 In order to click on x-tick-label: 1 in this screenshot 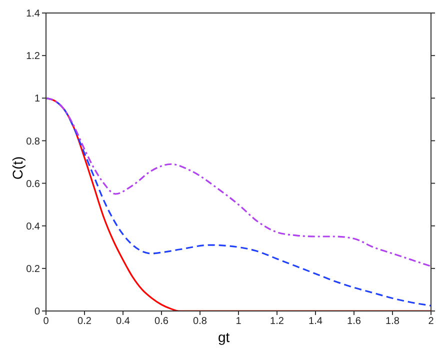, I will do `click(239, 322)`.